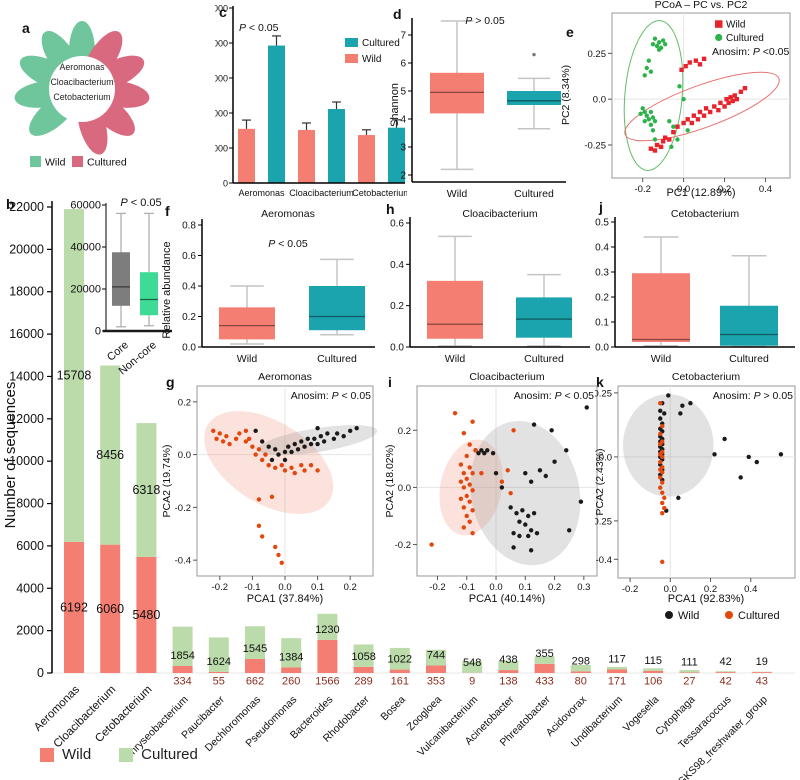 The height and width of the screenshot is (780, 800). I want to click on svg-text: 662, so click(255, 682).